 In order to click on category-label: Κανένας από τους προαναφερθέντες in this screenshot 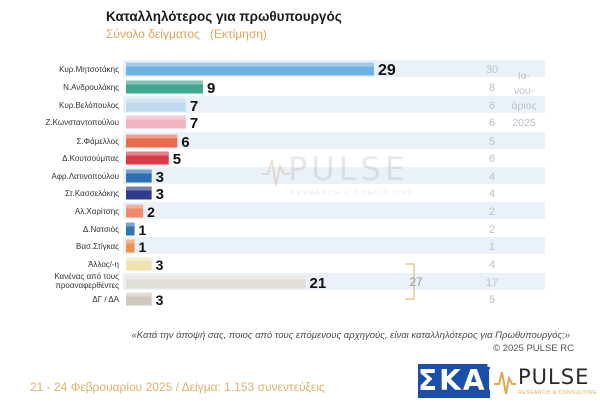, I will do `click(86, 281)`.